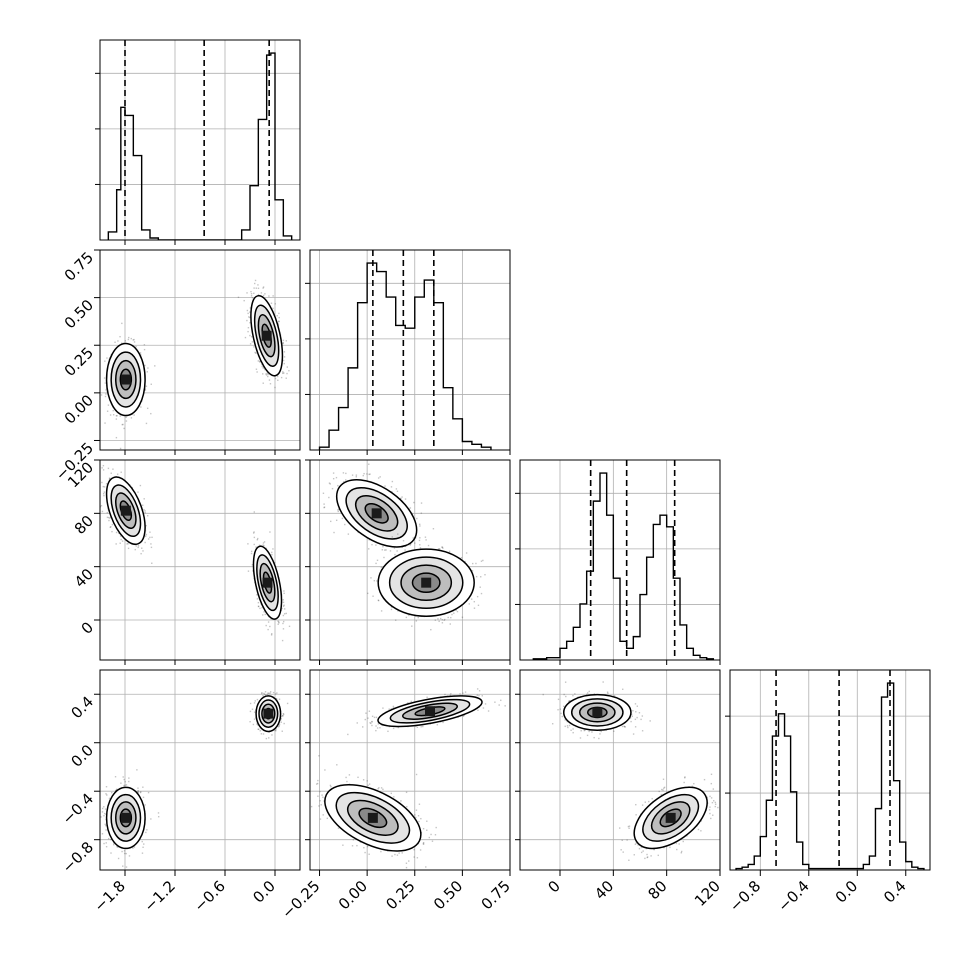 The image size is (970, 970). What do you see at coordinates (430, 711) in the screenshot?
I see `panel-3-1-mode-1-peak` at bounding box center [430, 711].